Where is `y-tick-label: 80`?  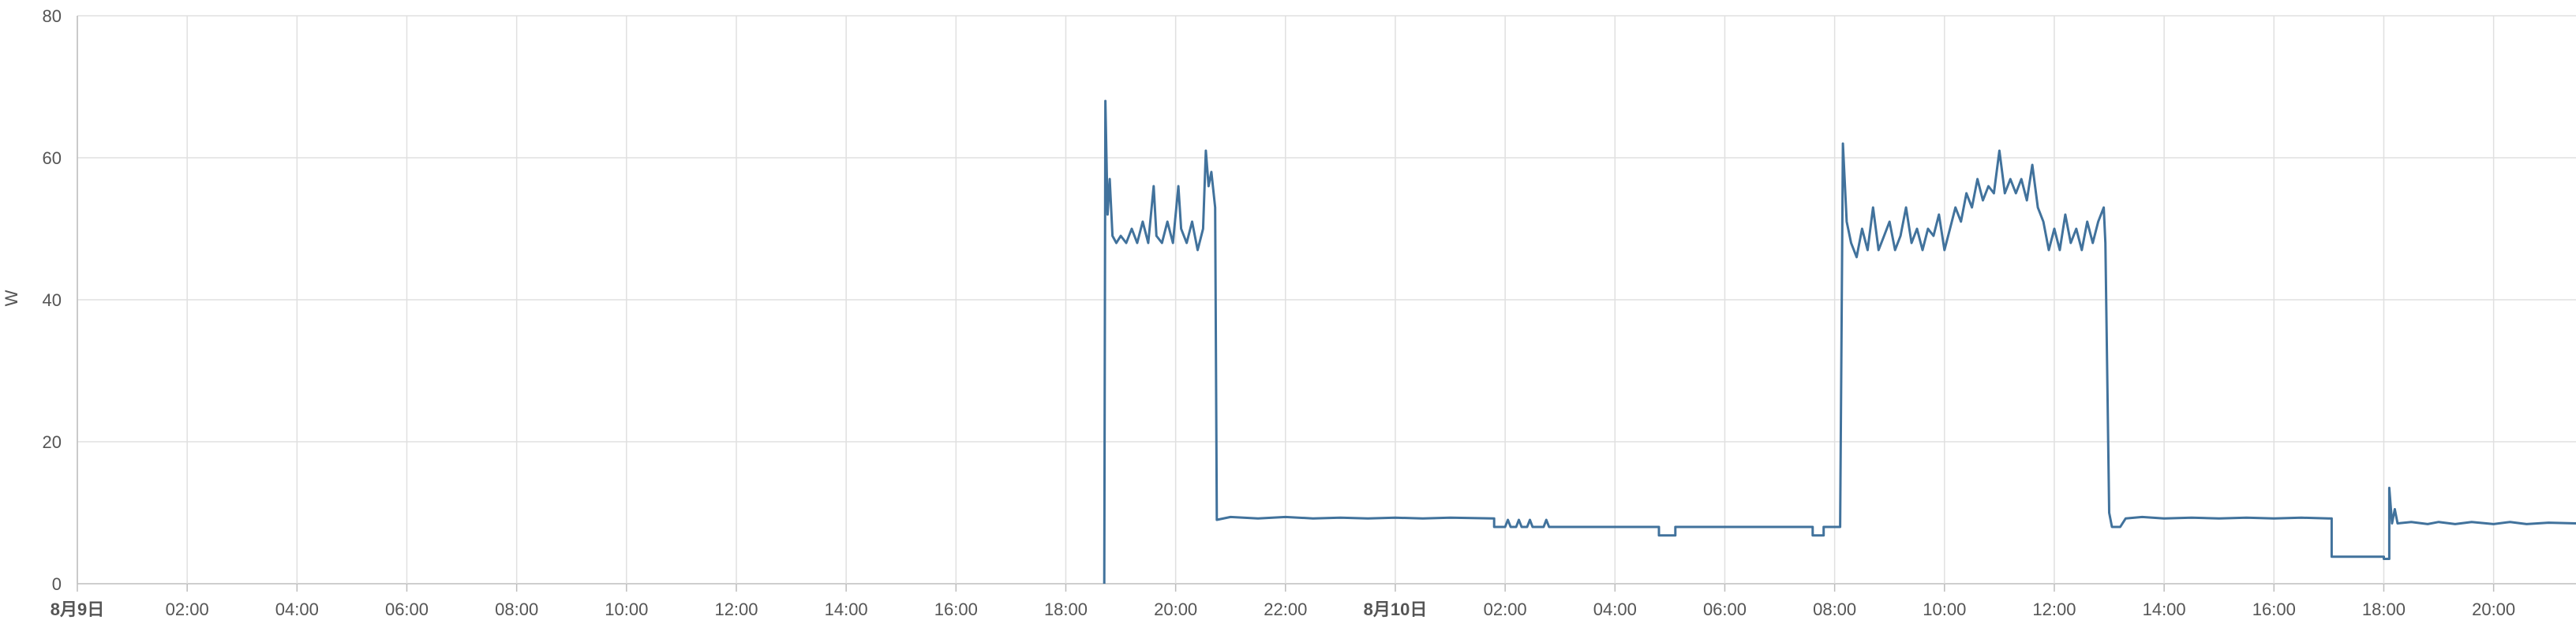 y-tick-label: 80 is located at coordinates (52, 16).